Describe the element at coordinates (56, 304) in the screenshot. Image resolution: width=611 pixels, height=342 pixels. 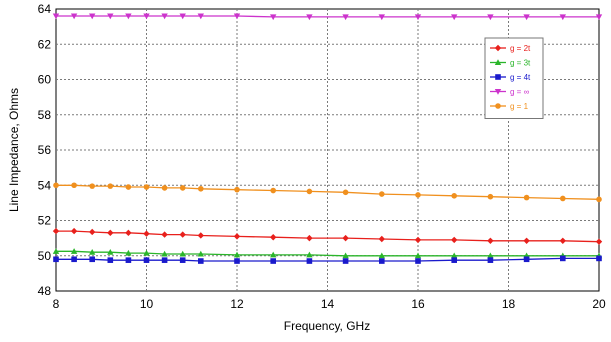
I see `x-tick-label: 8` at that location.